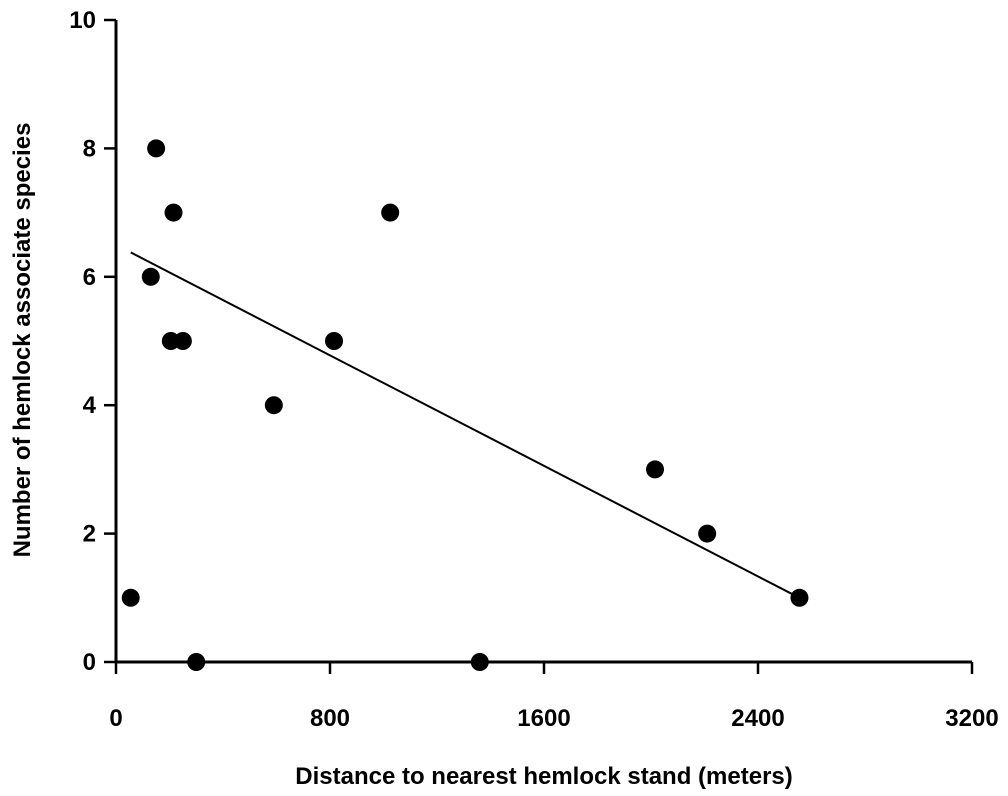 Image resolution: width=1008 pixels, height=796 pixels. I want to click on y-tick-label: 2, so click(89, 534).